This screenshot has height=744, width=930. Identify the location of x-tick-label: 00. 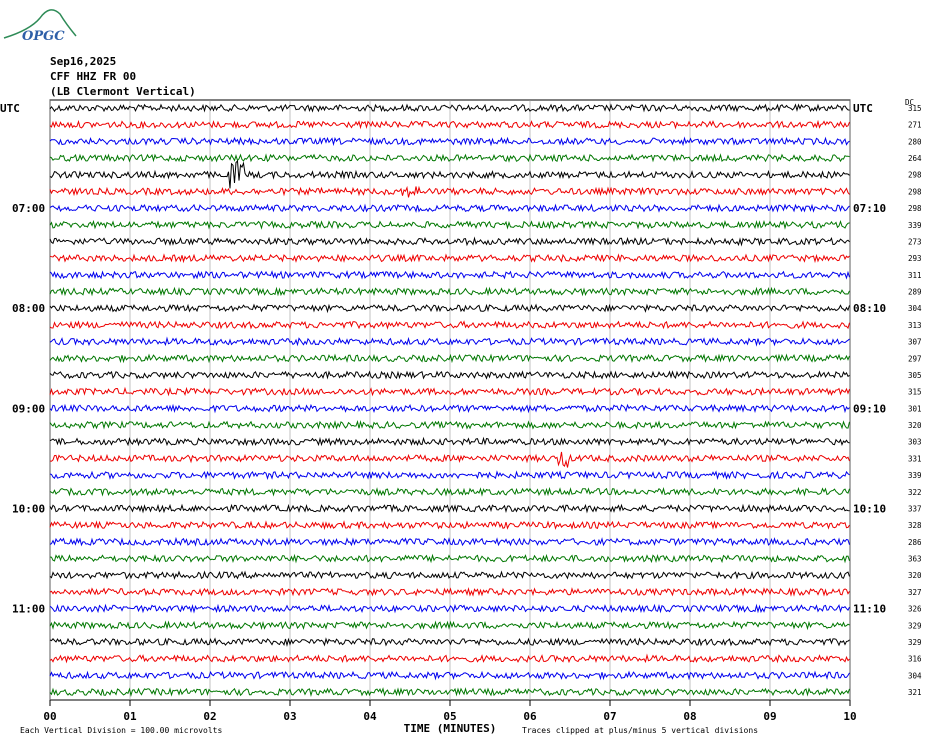
(49, 716).